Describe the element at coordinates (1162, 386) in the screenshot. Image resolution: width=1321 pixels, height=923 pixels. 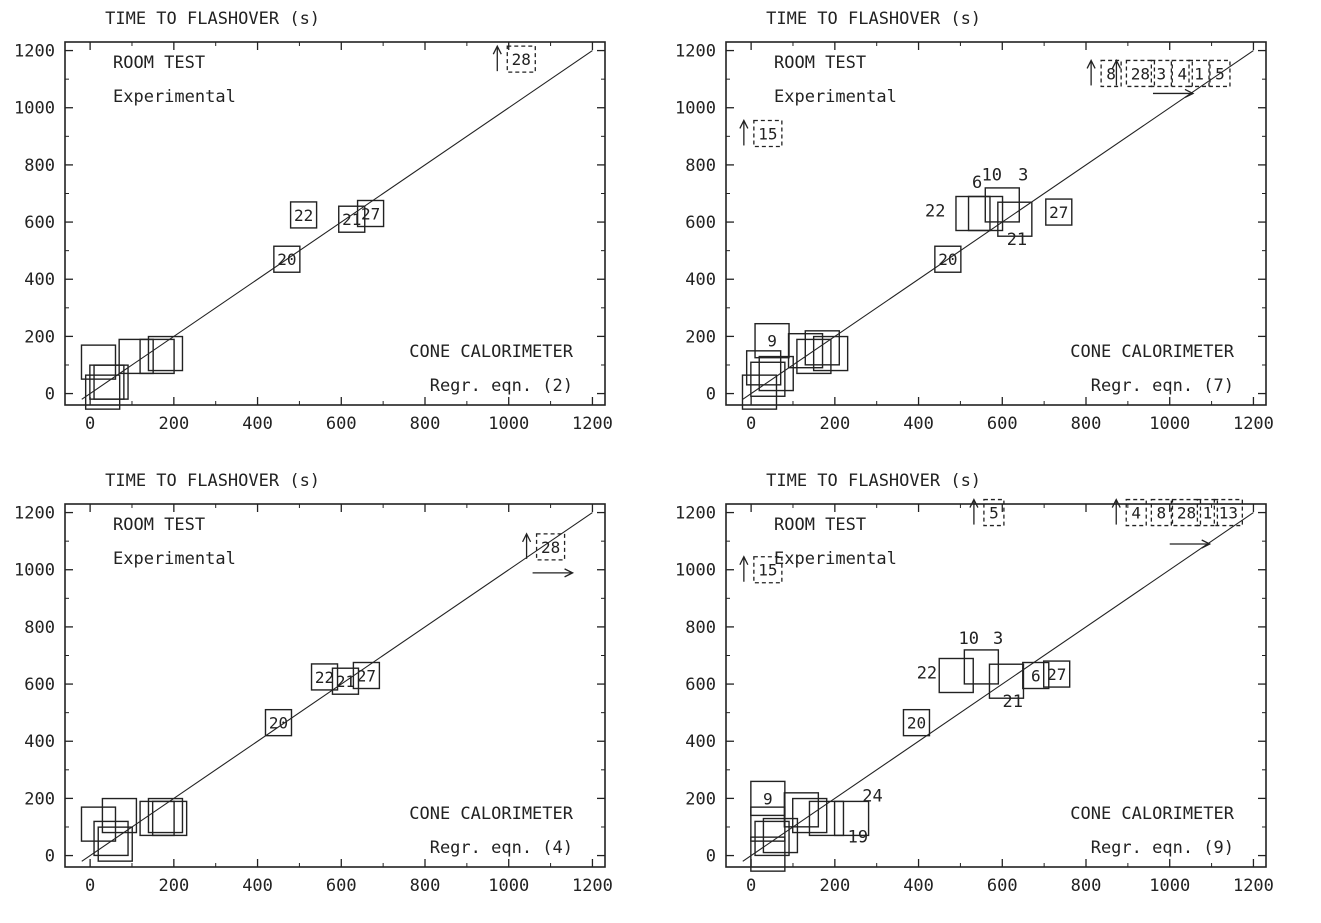
I see `x-axis-sublabel: Regr. eqn. (7)` at that location.